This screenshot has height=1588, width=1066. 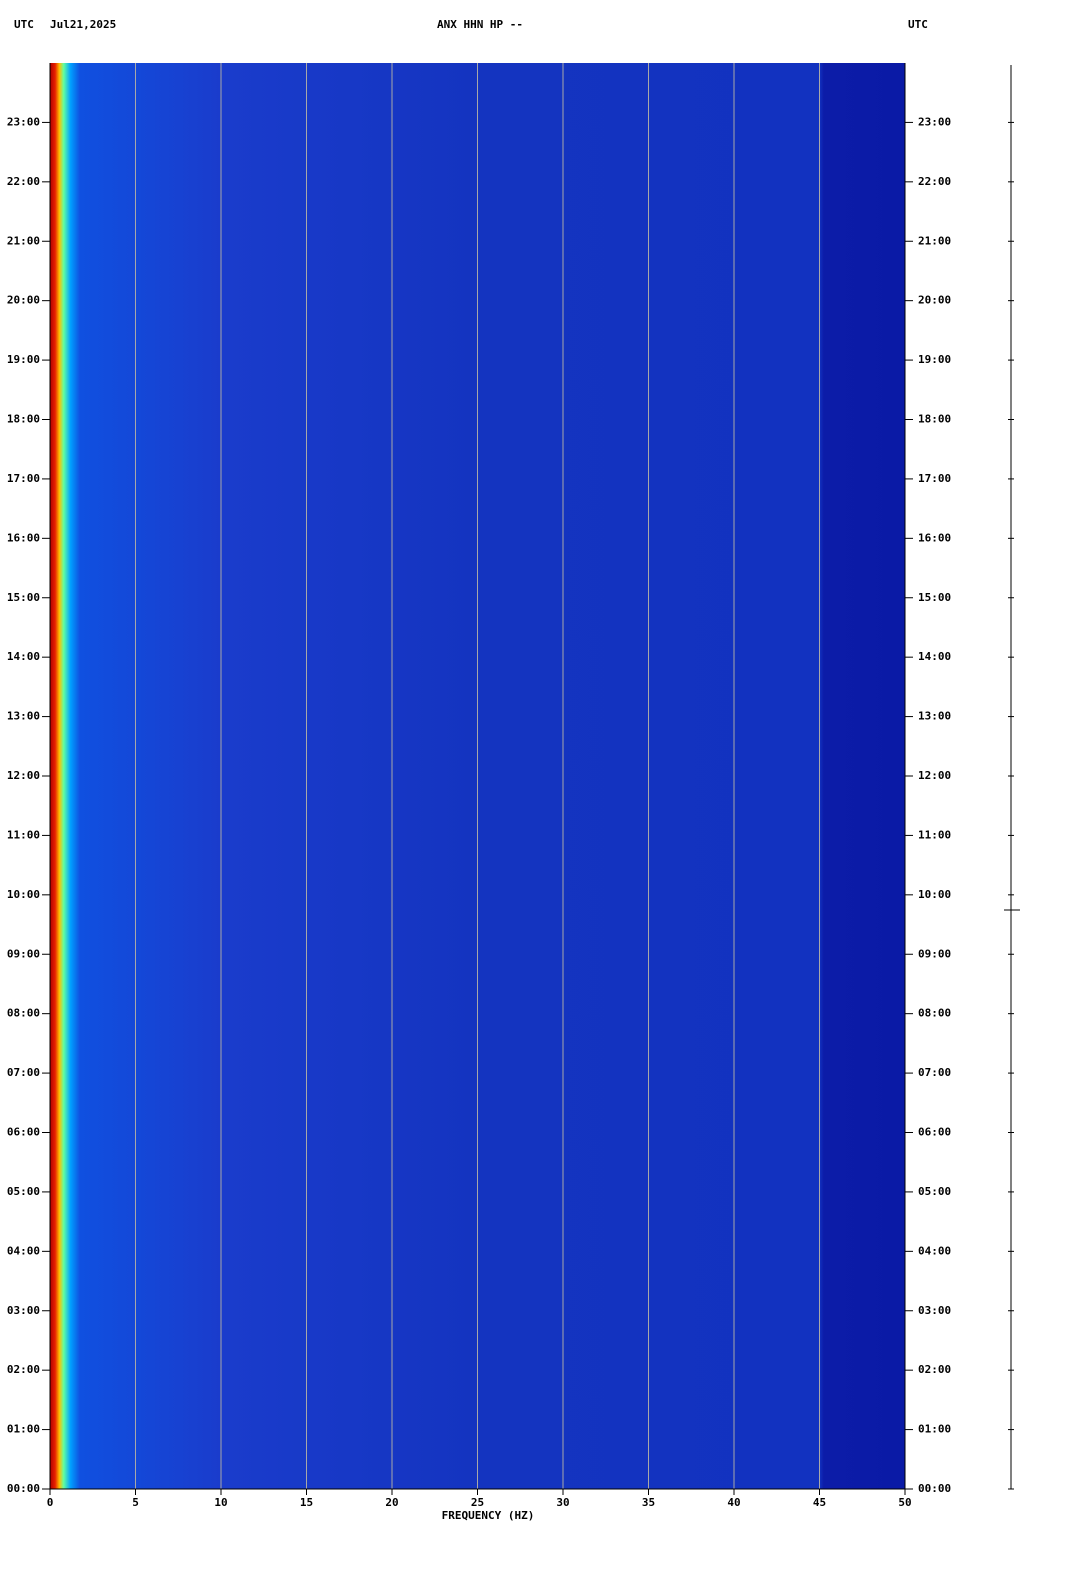 What do you see at coordinates (562, 1502) in the screenshot?
I see `x-tick-label: 30` at bounding box center [562, 1502].